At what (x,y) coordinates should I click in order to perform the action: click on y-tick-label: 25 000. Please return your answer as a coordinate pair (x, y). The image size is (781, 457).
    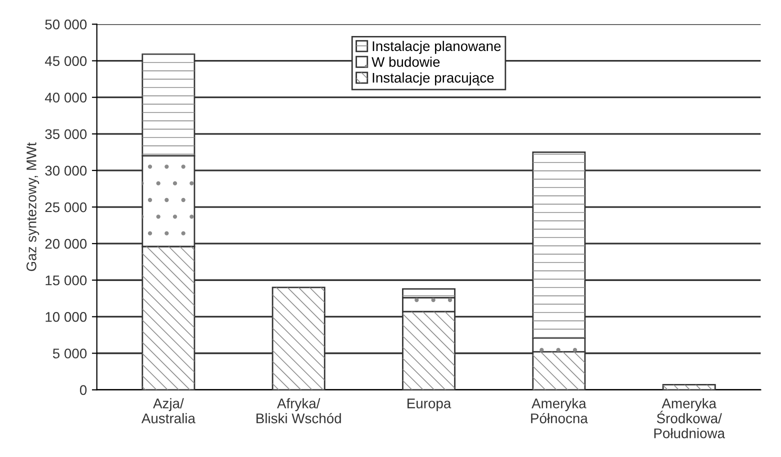
    Looking at the image, I should click on (66, 207).